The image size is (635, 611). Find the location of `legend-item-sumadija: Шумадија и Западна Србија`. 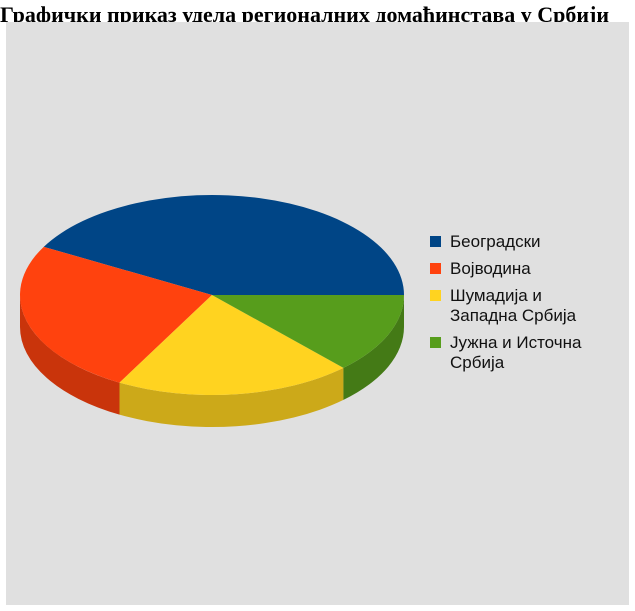

legend-item-sumadija: Шумадија и Западна Србија is located at coordinates (526, 306).